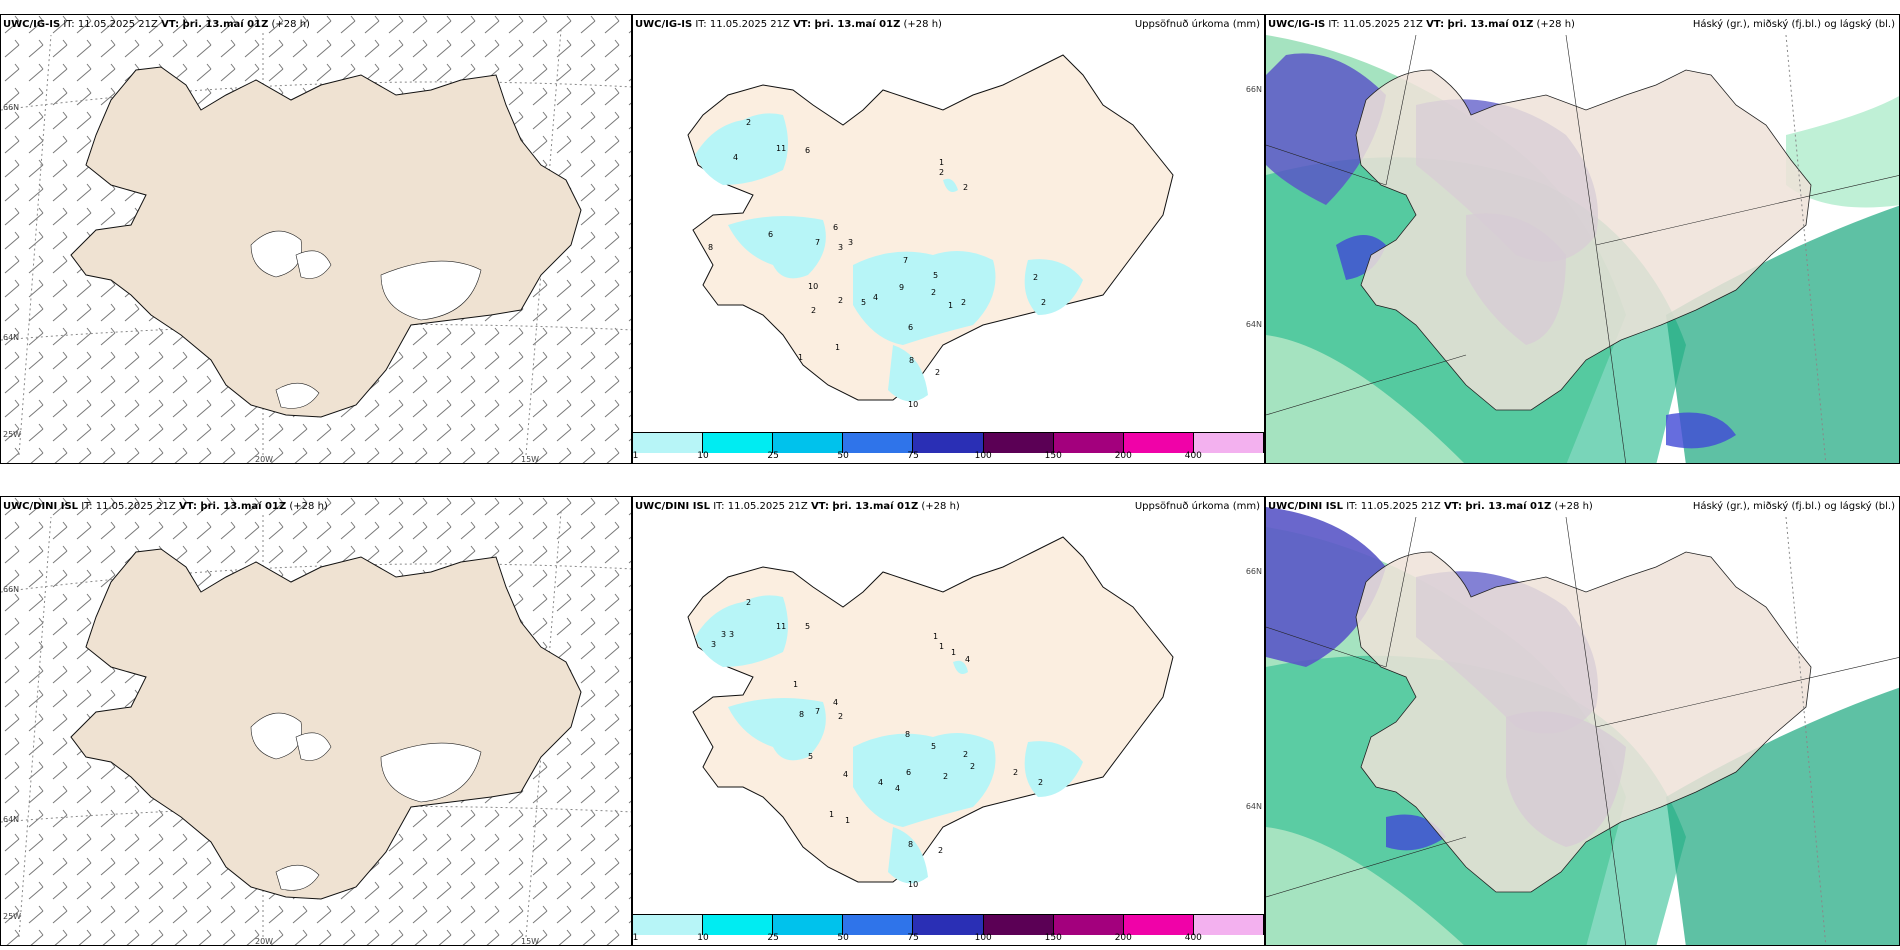 This screenshot has height=950, width=1900. What do you see at coordinates (12, 916) in the screenshot?
I see `lon-label-25: 25W` at bounding box center [12, 916].